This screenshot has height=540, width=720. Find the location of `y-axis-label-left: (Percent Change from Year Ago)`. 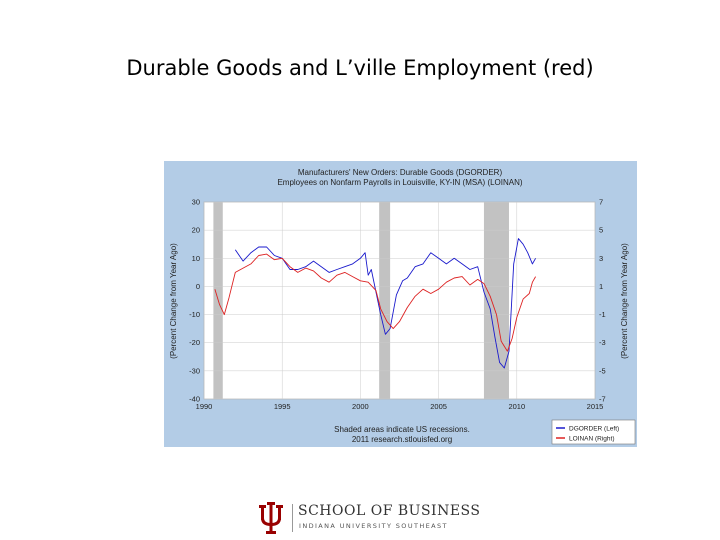

y-axis-label-left: (Percent Change from Year Ago) is located at coordinates (173, 301).